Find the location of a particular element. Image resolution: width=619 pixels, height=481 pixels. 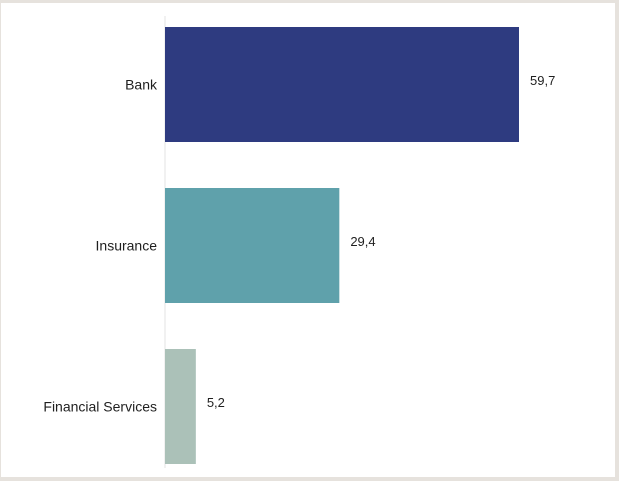

category-label-bank: Bank is located at coordinates (141, 85).